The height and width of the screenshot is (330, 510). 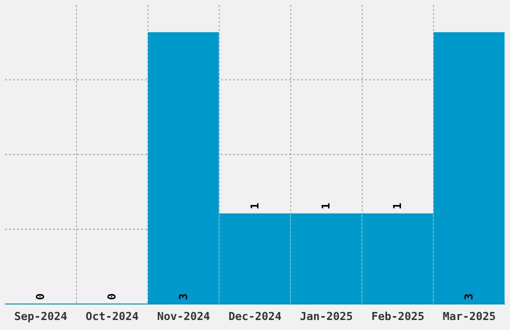 I want to click on x-tick-label: Dec-2024, so click(x=255, y=316).